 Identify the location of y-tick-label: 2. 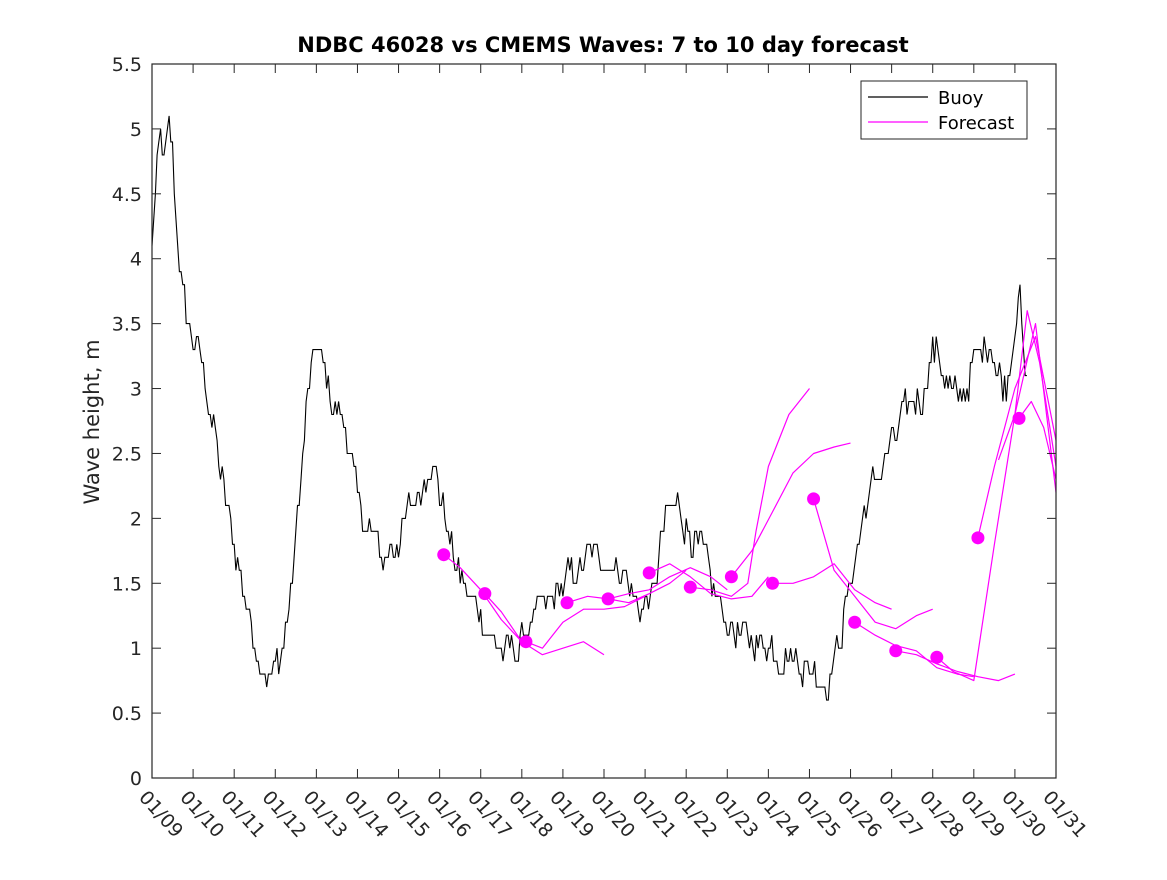
(136, 519).